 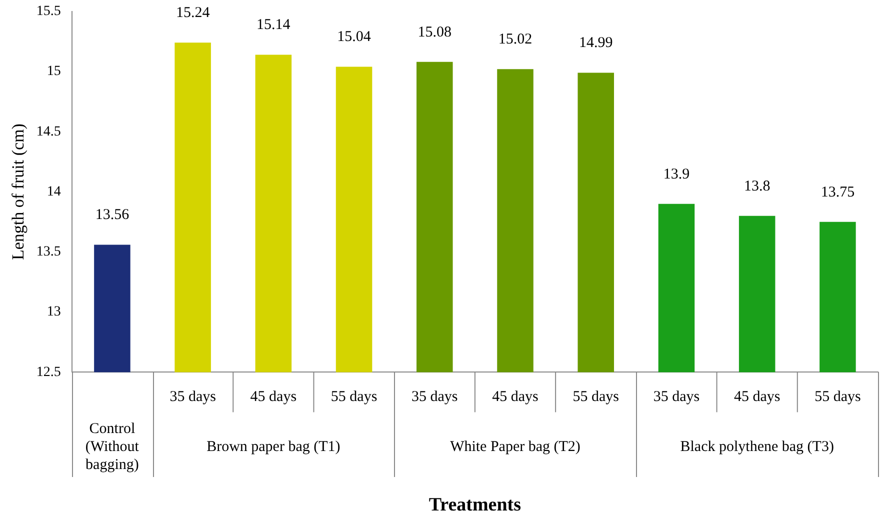 I want to click on data-label: 13.8, so click(x=757, y=186).